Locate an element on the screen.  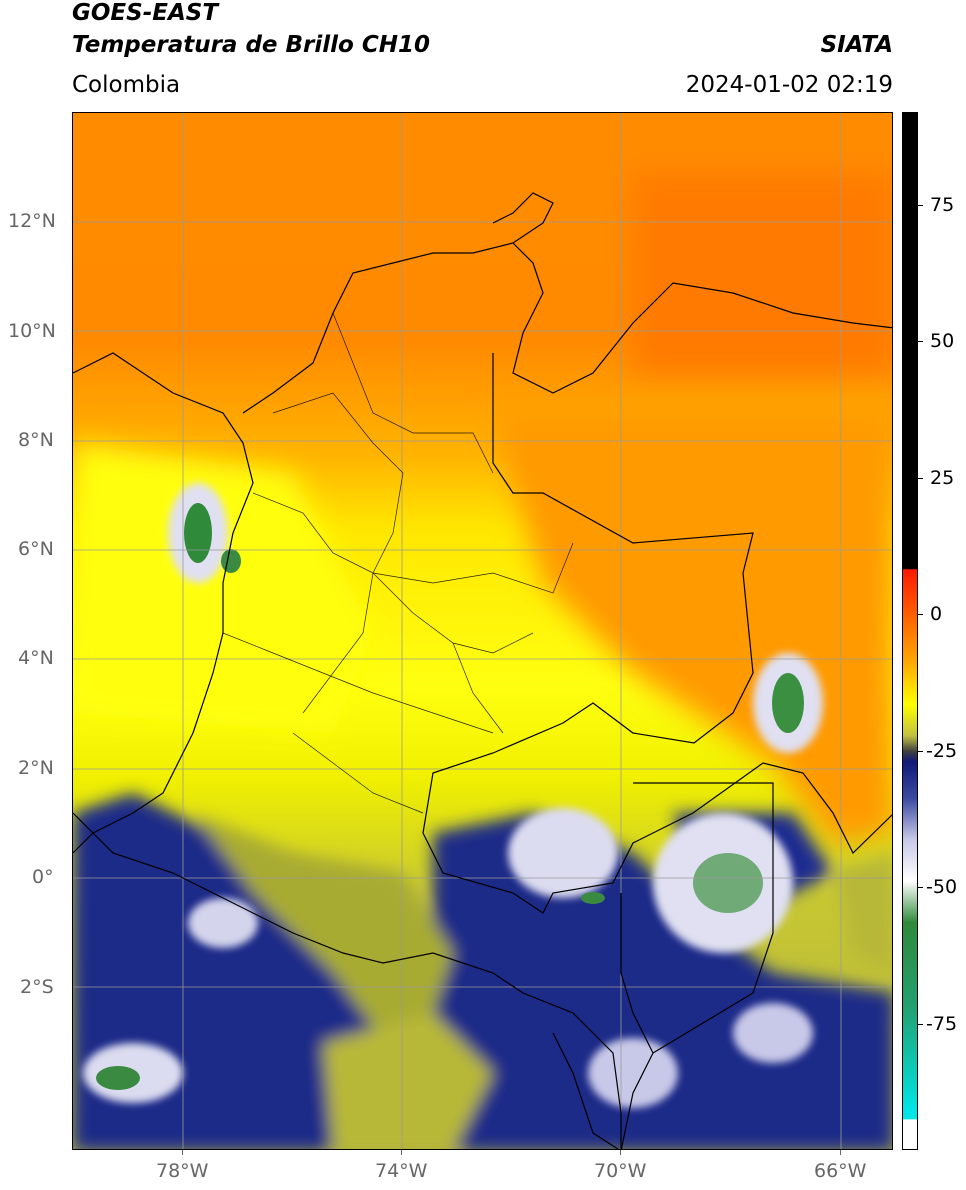
lat-label-2s: 2°S is located at coordinates (37, 987).